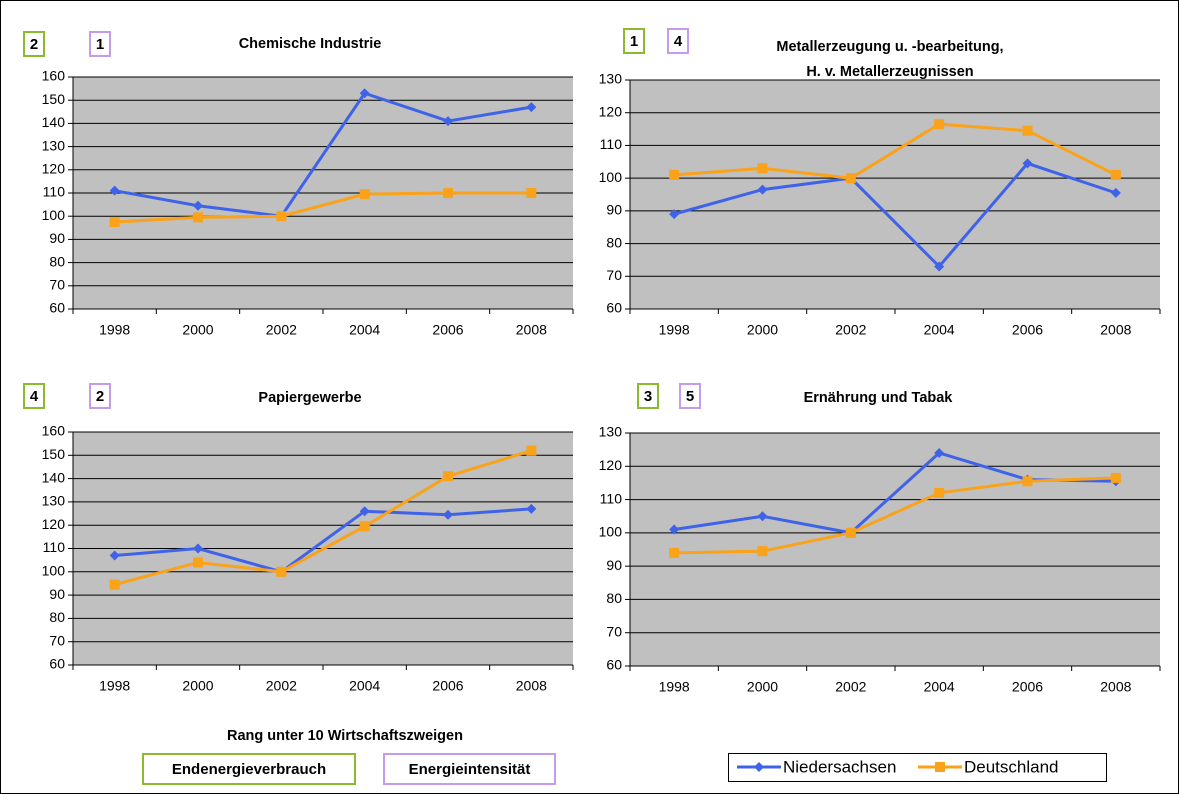 This screenshot has height=794, width=1179. I want to click on rank-legend-label: Energieintensität, so click(470, 769).